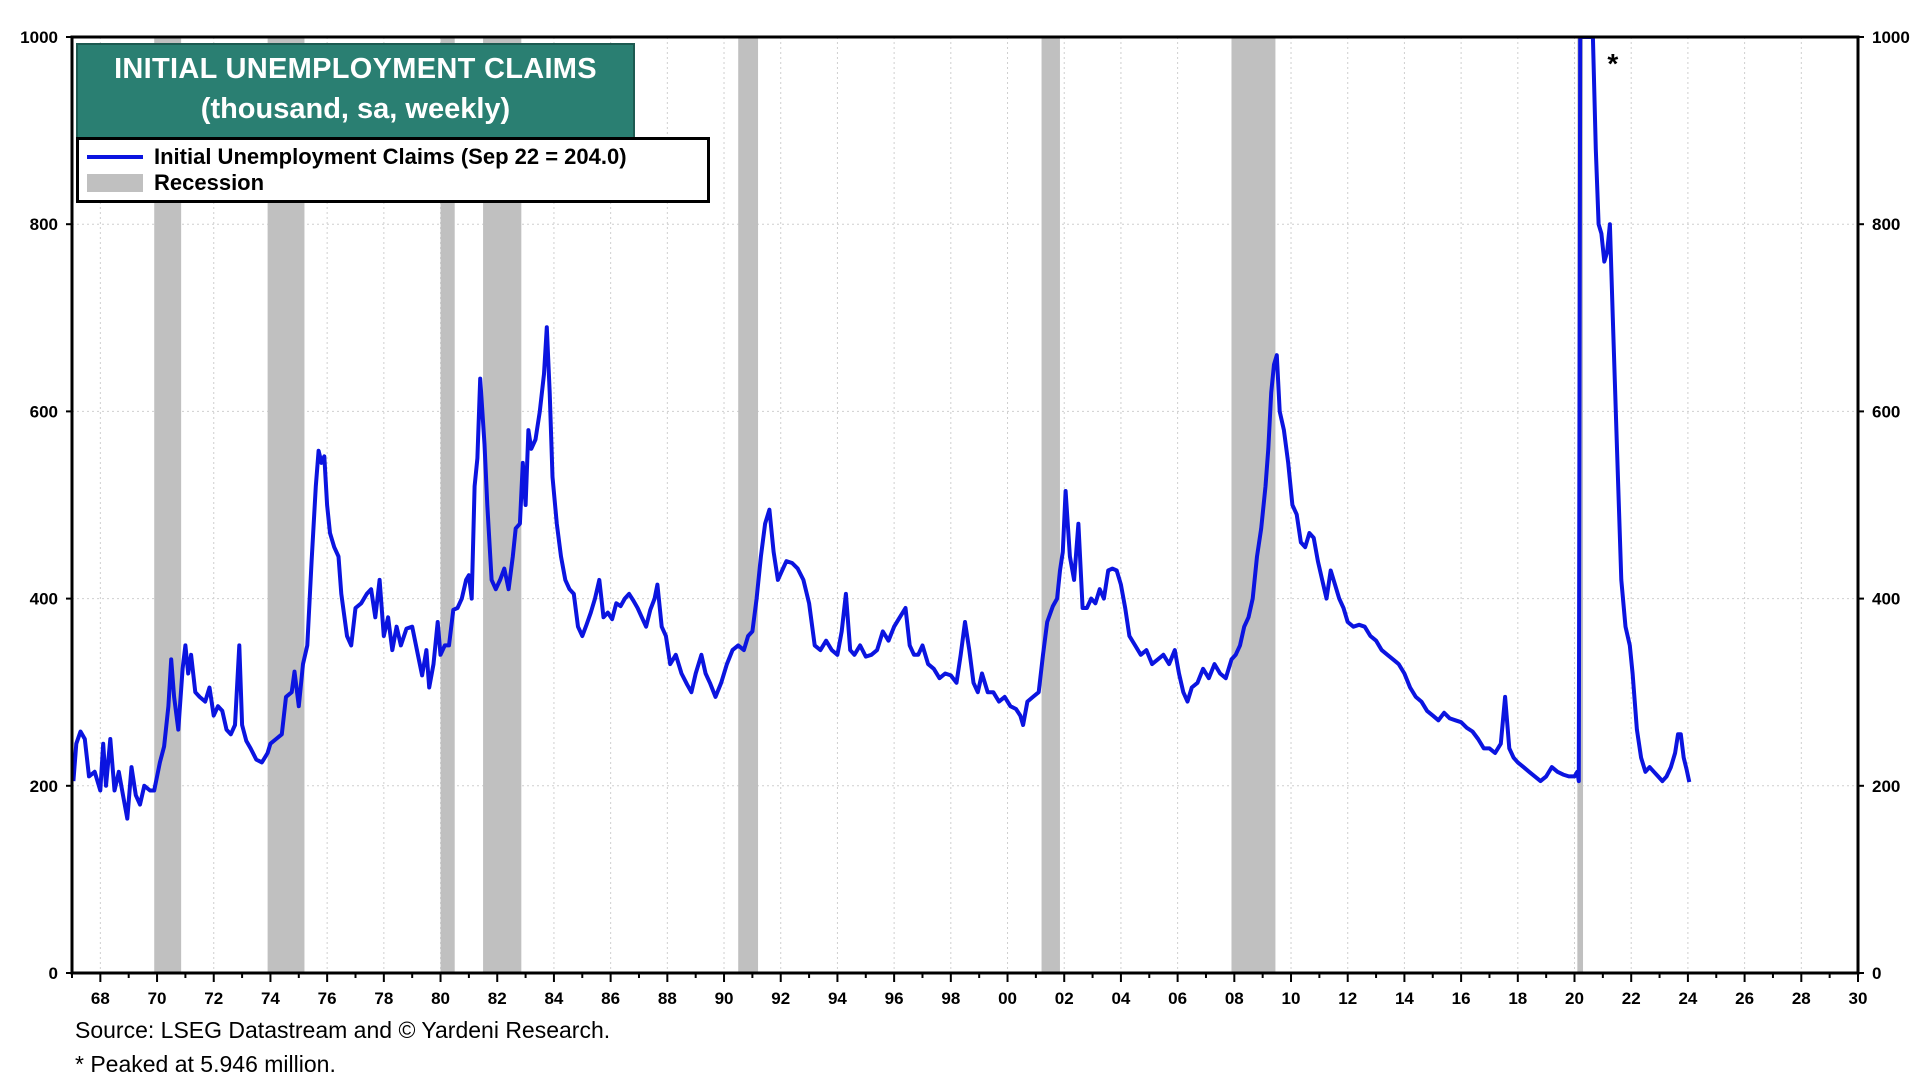 This screenshot has width=1920, height=1080. What do you see at coordinates (270, 998) in the screenshot?
I see `x-tick-label: 74` at bounding box center [270, 998].